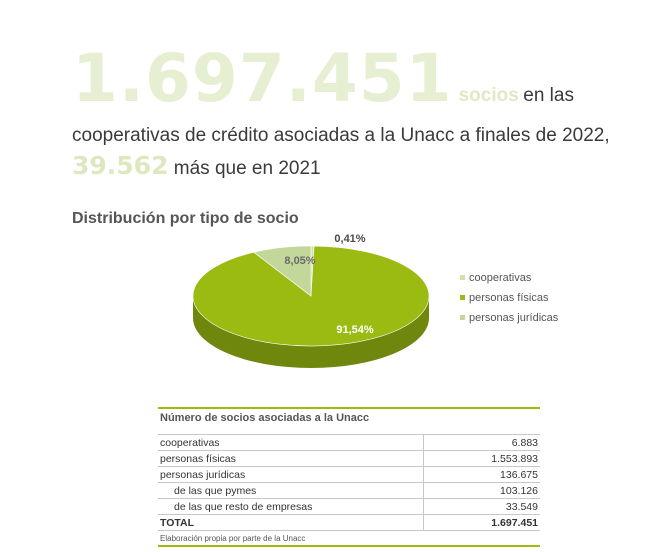  Describe the element at coordinates (488, 95) in the screenshot. I see `members-unit: socios` at that location.